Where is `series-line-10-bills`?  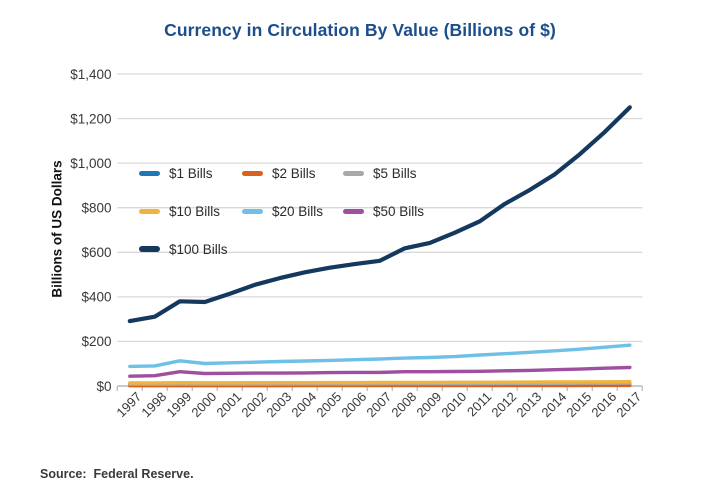
series-line-10-bills is located at coordinates (380, 382).